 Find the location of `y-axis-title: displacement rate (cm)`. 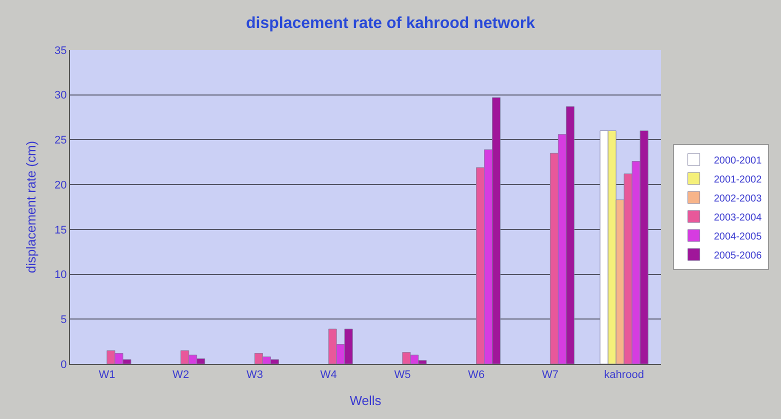

y-axis-title: displacement rate (cm) is located at coordinates (31, 207).